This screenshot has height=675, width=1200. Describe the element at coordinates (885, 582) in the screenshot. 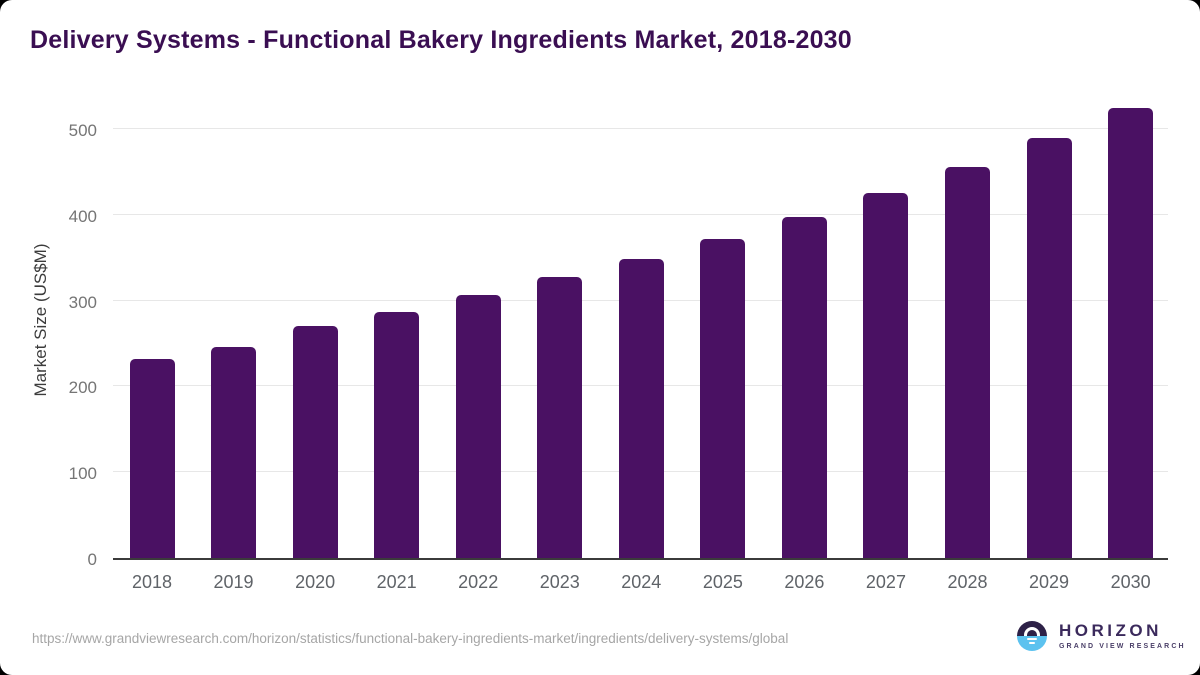

I see `x-tick-label-2027: 2027` at that location.